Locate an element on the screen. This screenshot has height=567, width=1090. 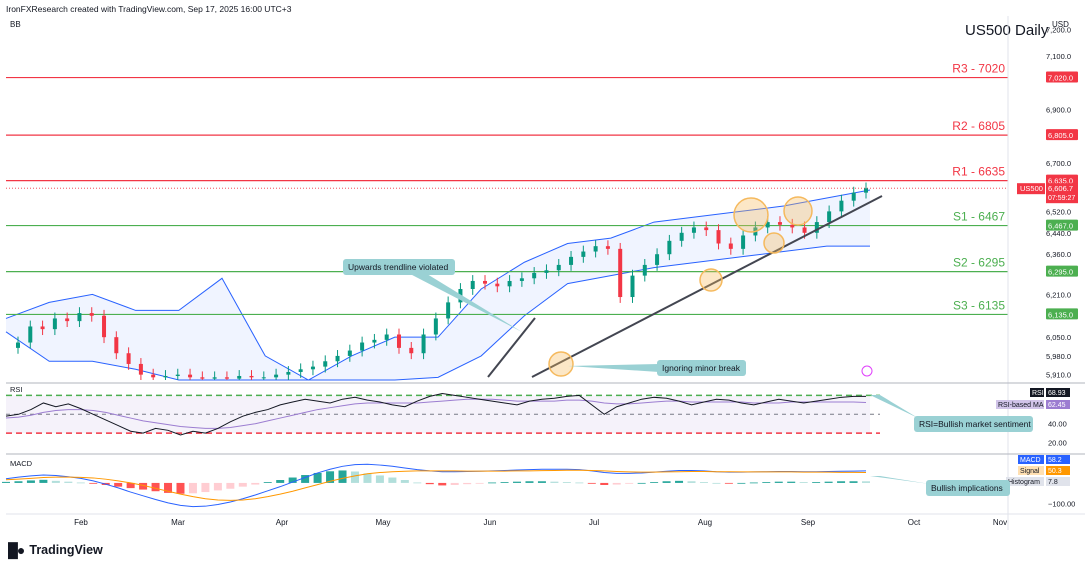
hist-tag-bg is located at coordinates (1025, 481).